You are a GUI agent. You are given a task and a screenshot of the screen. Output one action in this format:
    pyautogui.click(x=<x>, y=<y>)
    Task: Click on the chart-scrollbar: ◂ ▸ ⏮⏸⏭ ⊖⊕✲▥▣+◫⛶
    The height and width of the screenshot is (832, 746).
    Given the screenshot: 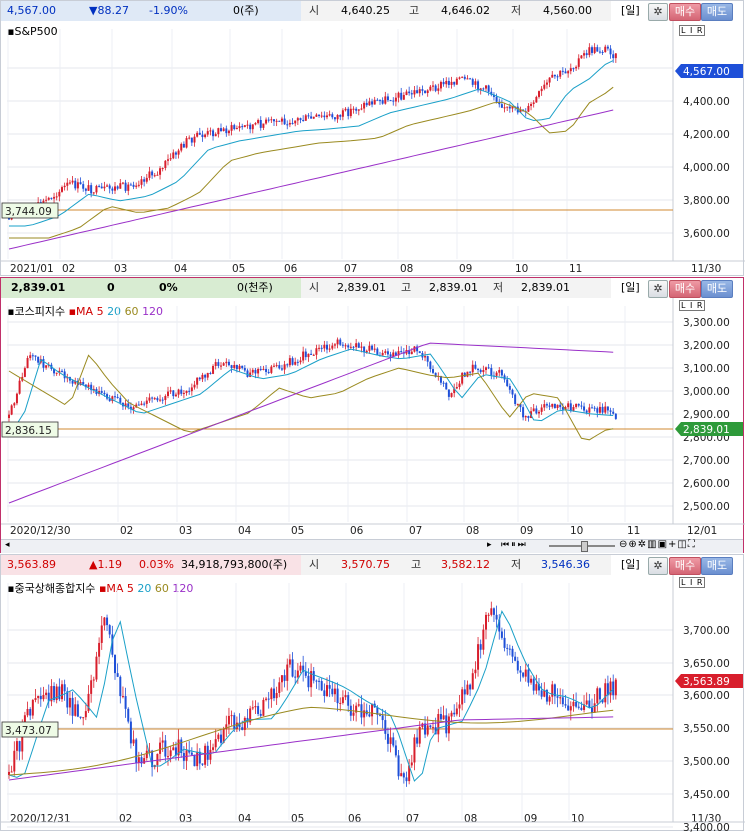 What is the action you would take?
    pyautogui.click(x=372, y=546)
    